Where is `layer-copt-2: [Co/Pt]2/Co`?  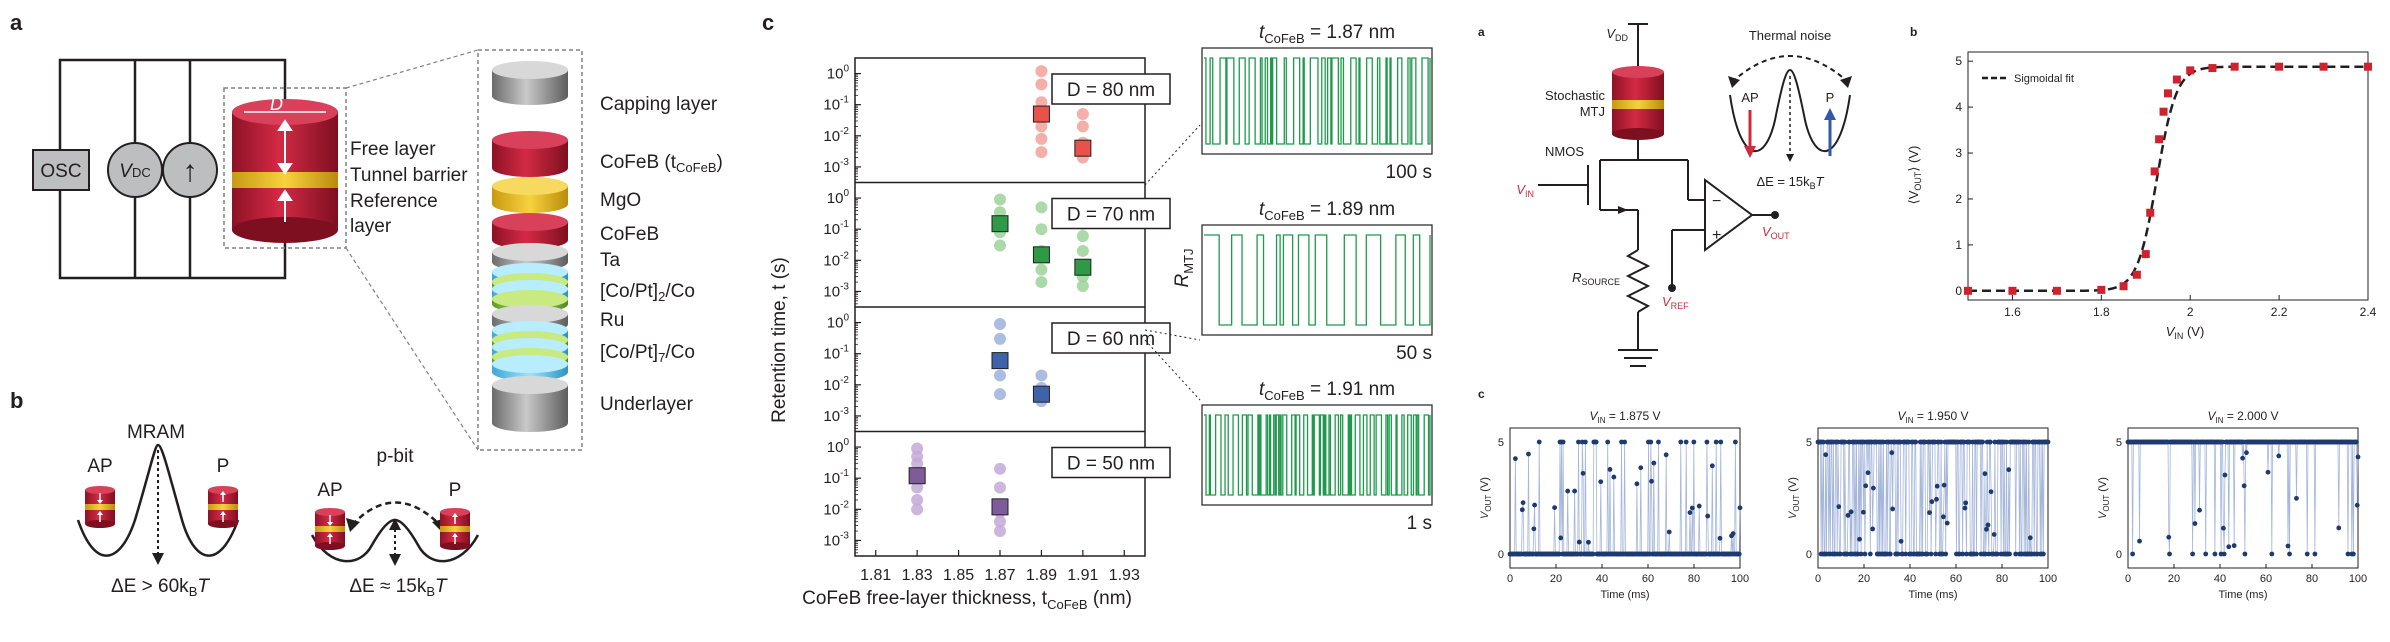
layer-copt-2: [Co/Pt]2/Co is located at coordinates (647, 292).